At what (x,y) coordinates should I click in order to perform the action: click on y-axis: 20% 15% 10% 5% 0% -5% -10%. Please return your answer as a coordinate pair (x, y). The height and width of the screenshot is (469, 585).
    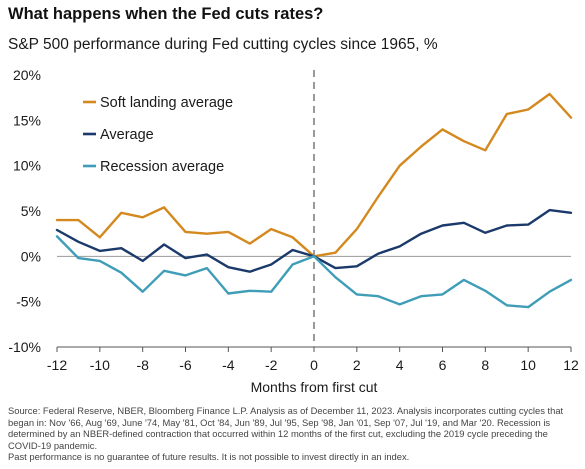
    Looking at the image, I should click on (24, 211).